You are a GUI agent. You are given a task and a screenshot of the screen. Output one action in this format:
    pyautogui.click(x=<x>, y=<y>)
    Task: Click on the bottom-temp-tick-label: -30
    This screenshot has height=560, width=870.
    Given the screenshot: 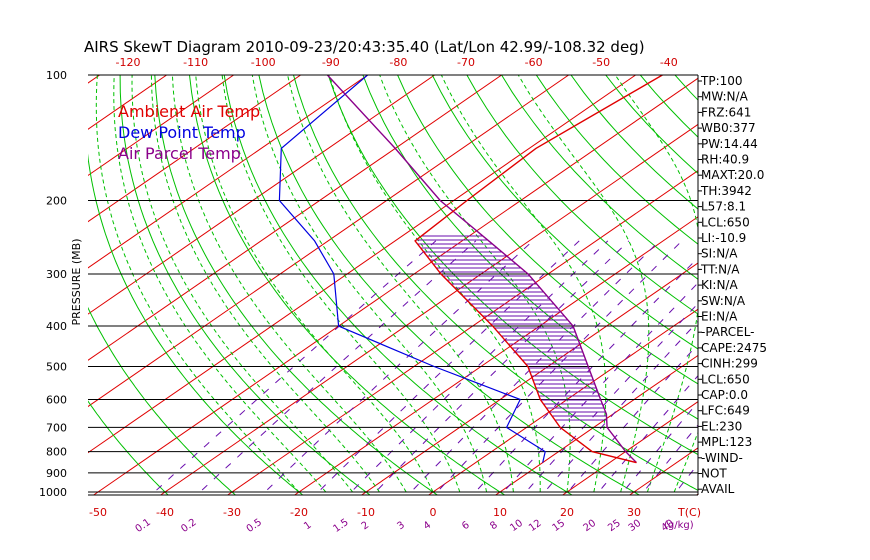 What is the action you would take?
    pyautogui.click(x=232, y=512)
    